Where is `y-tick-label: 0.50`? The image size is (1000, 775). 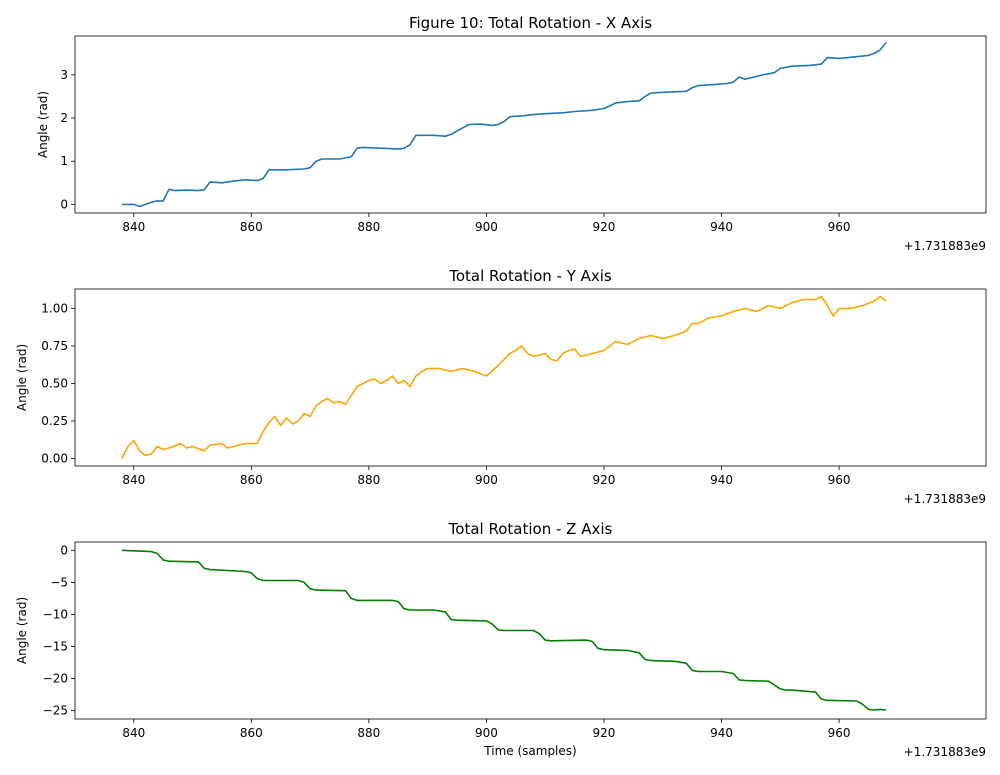
y-tick-label: 0.50 is located at coordinates (54, 384).